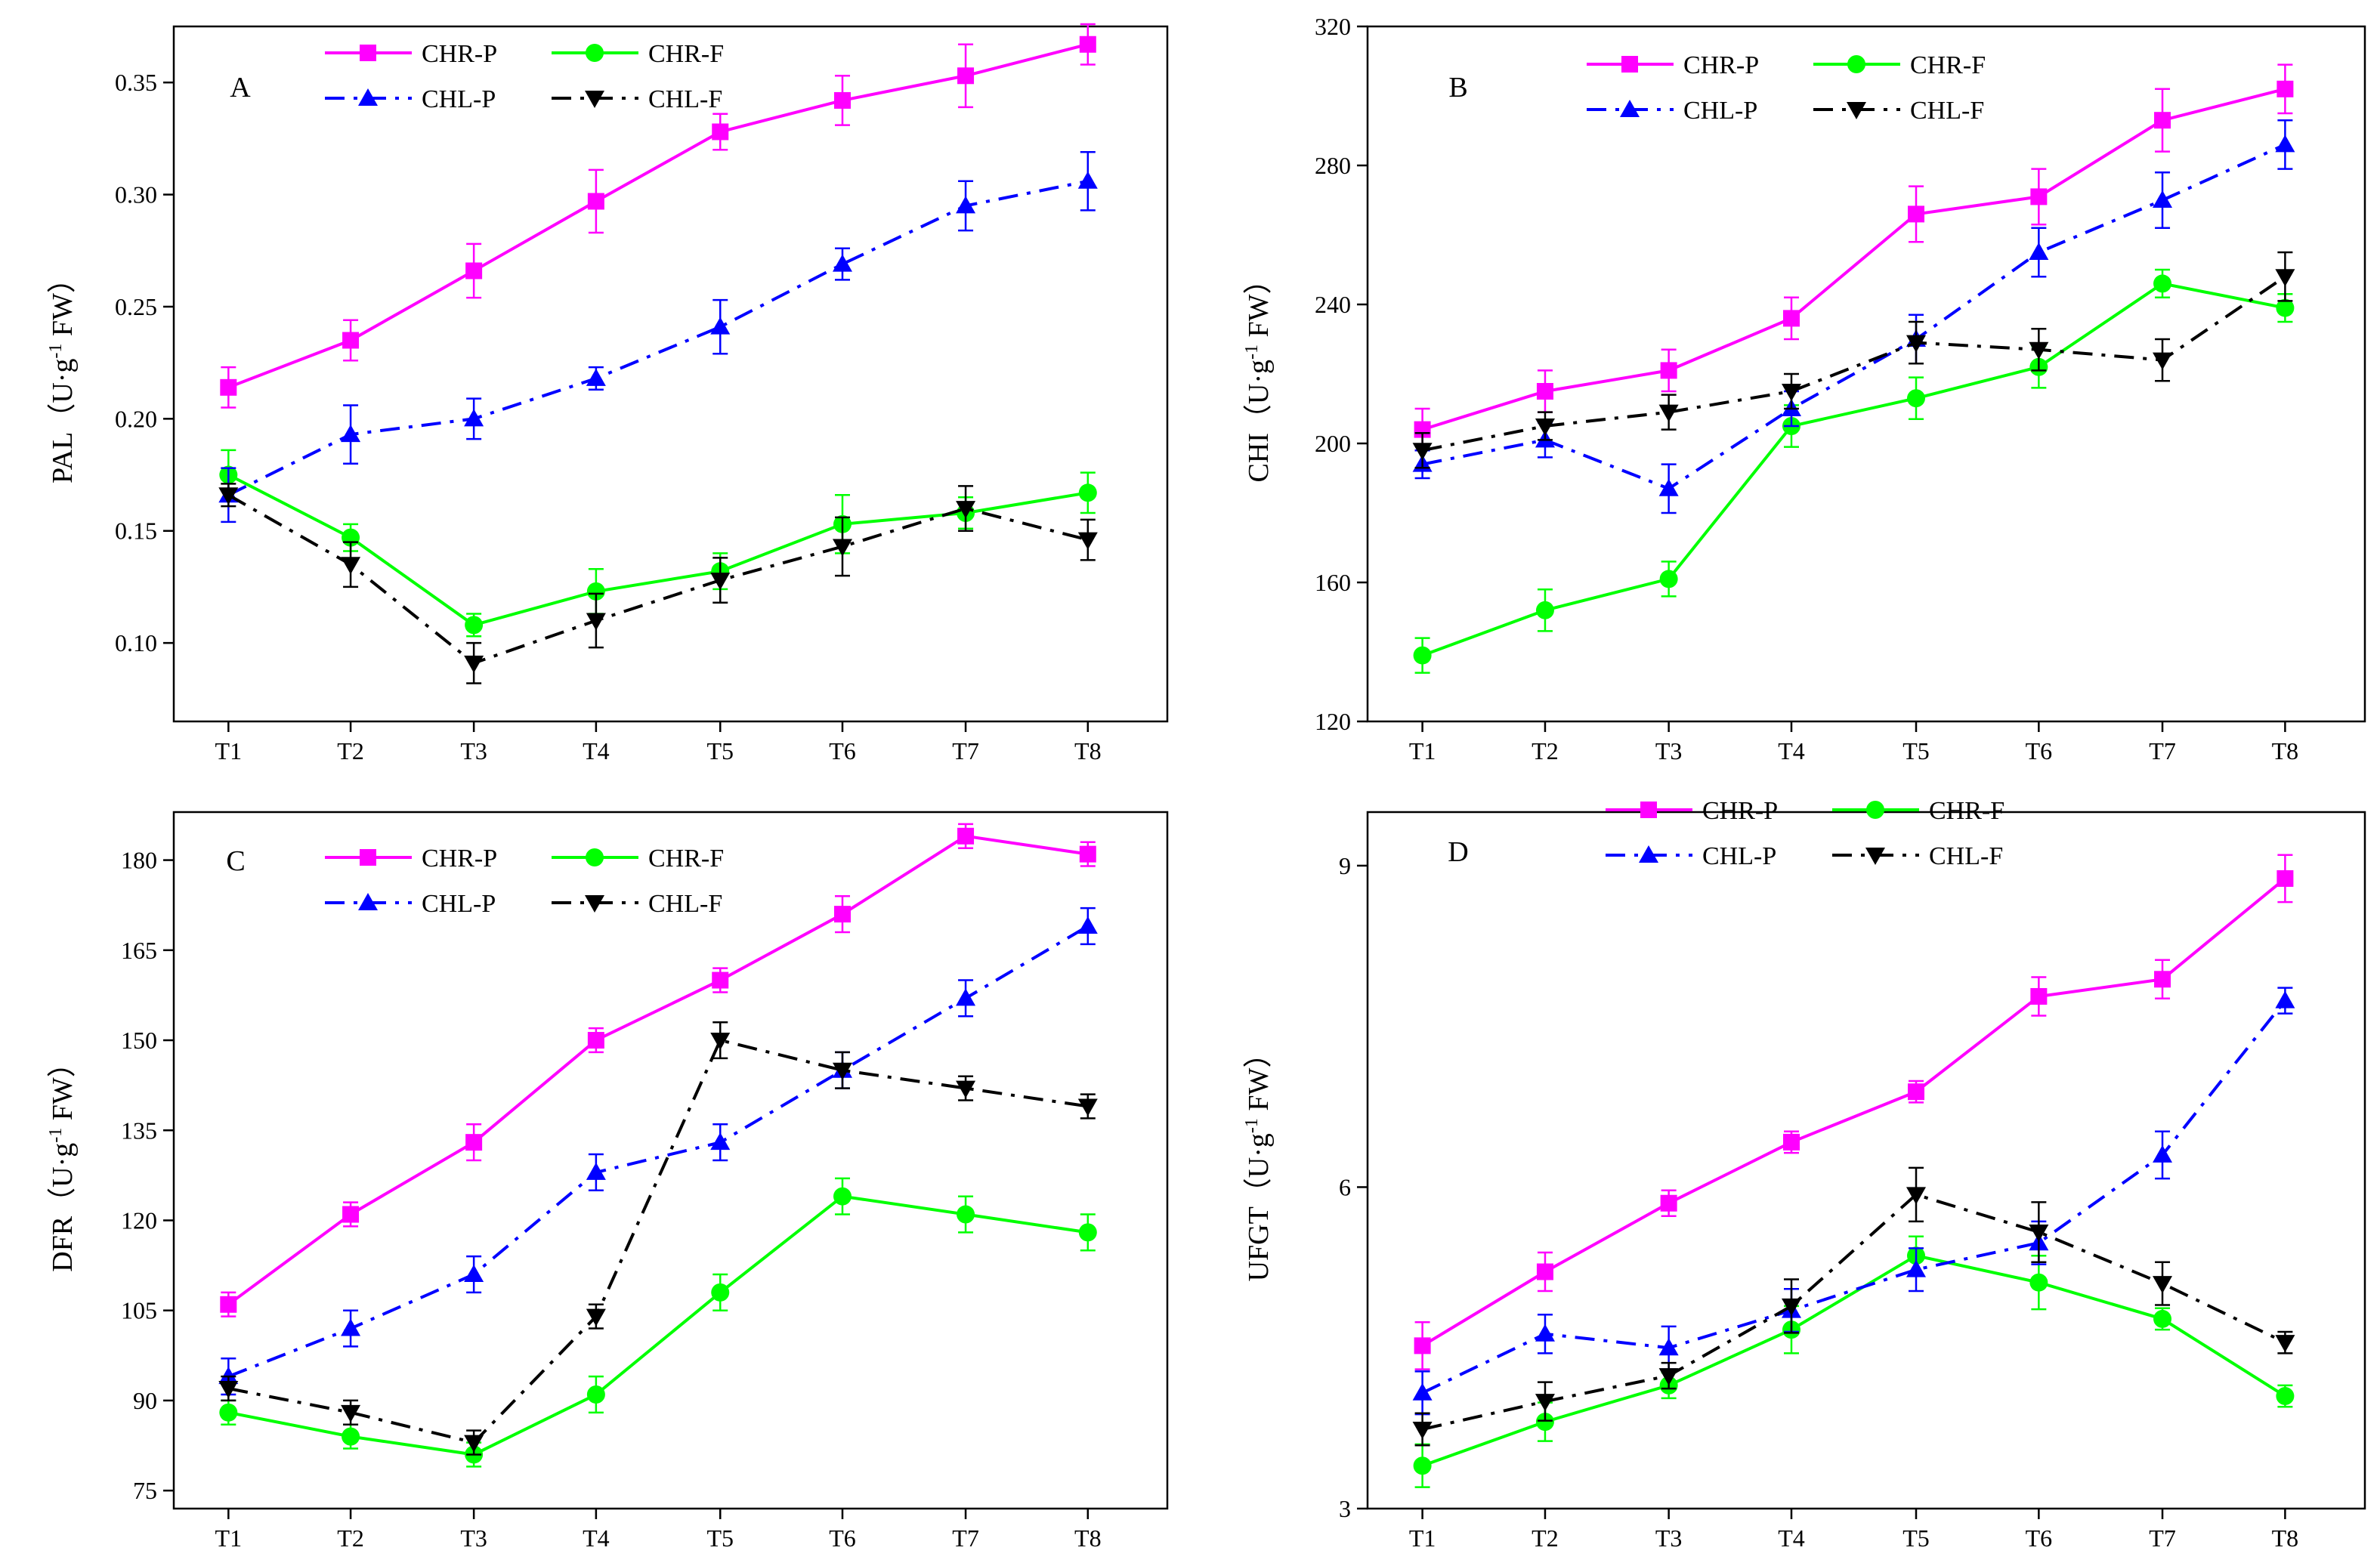 The width and height of the screenshot is (2380, 1566). What do you see at coordinates (139, 1130) in the screenshot?
I see `y-tick-label: 135` at bounding box center [139, 1130].